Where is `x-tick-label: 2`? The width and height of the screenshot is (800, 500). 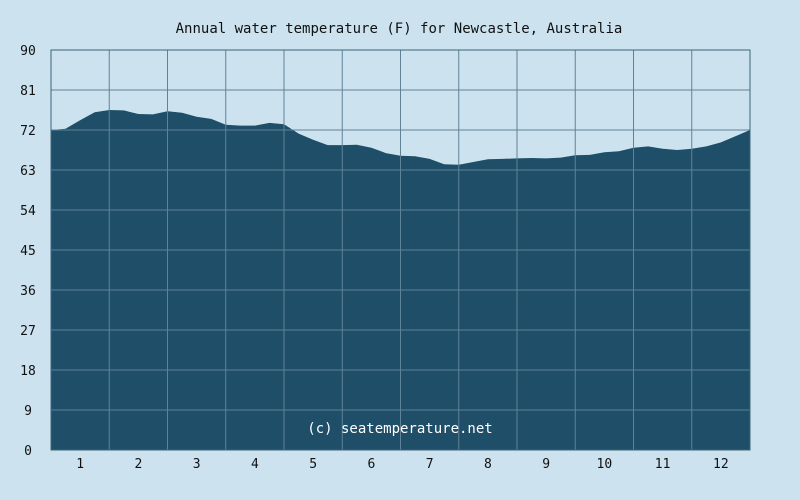
x-tick-label: 2 is located at coordinates (138, 464).